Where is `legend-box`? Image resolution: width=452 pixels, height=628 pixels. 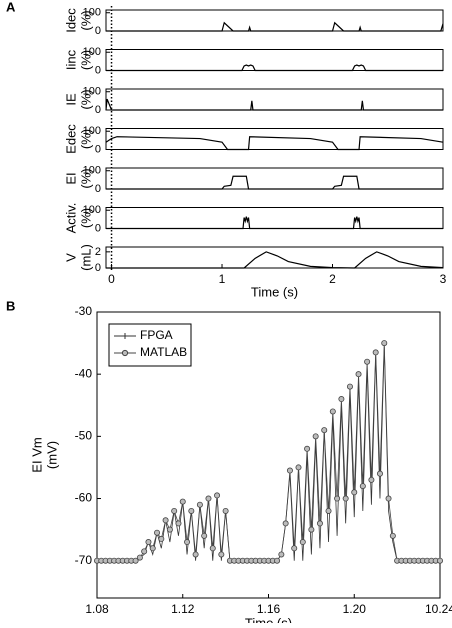
legend-box is located at coordinates (150, 345).